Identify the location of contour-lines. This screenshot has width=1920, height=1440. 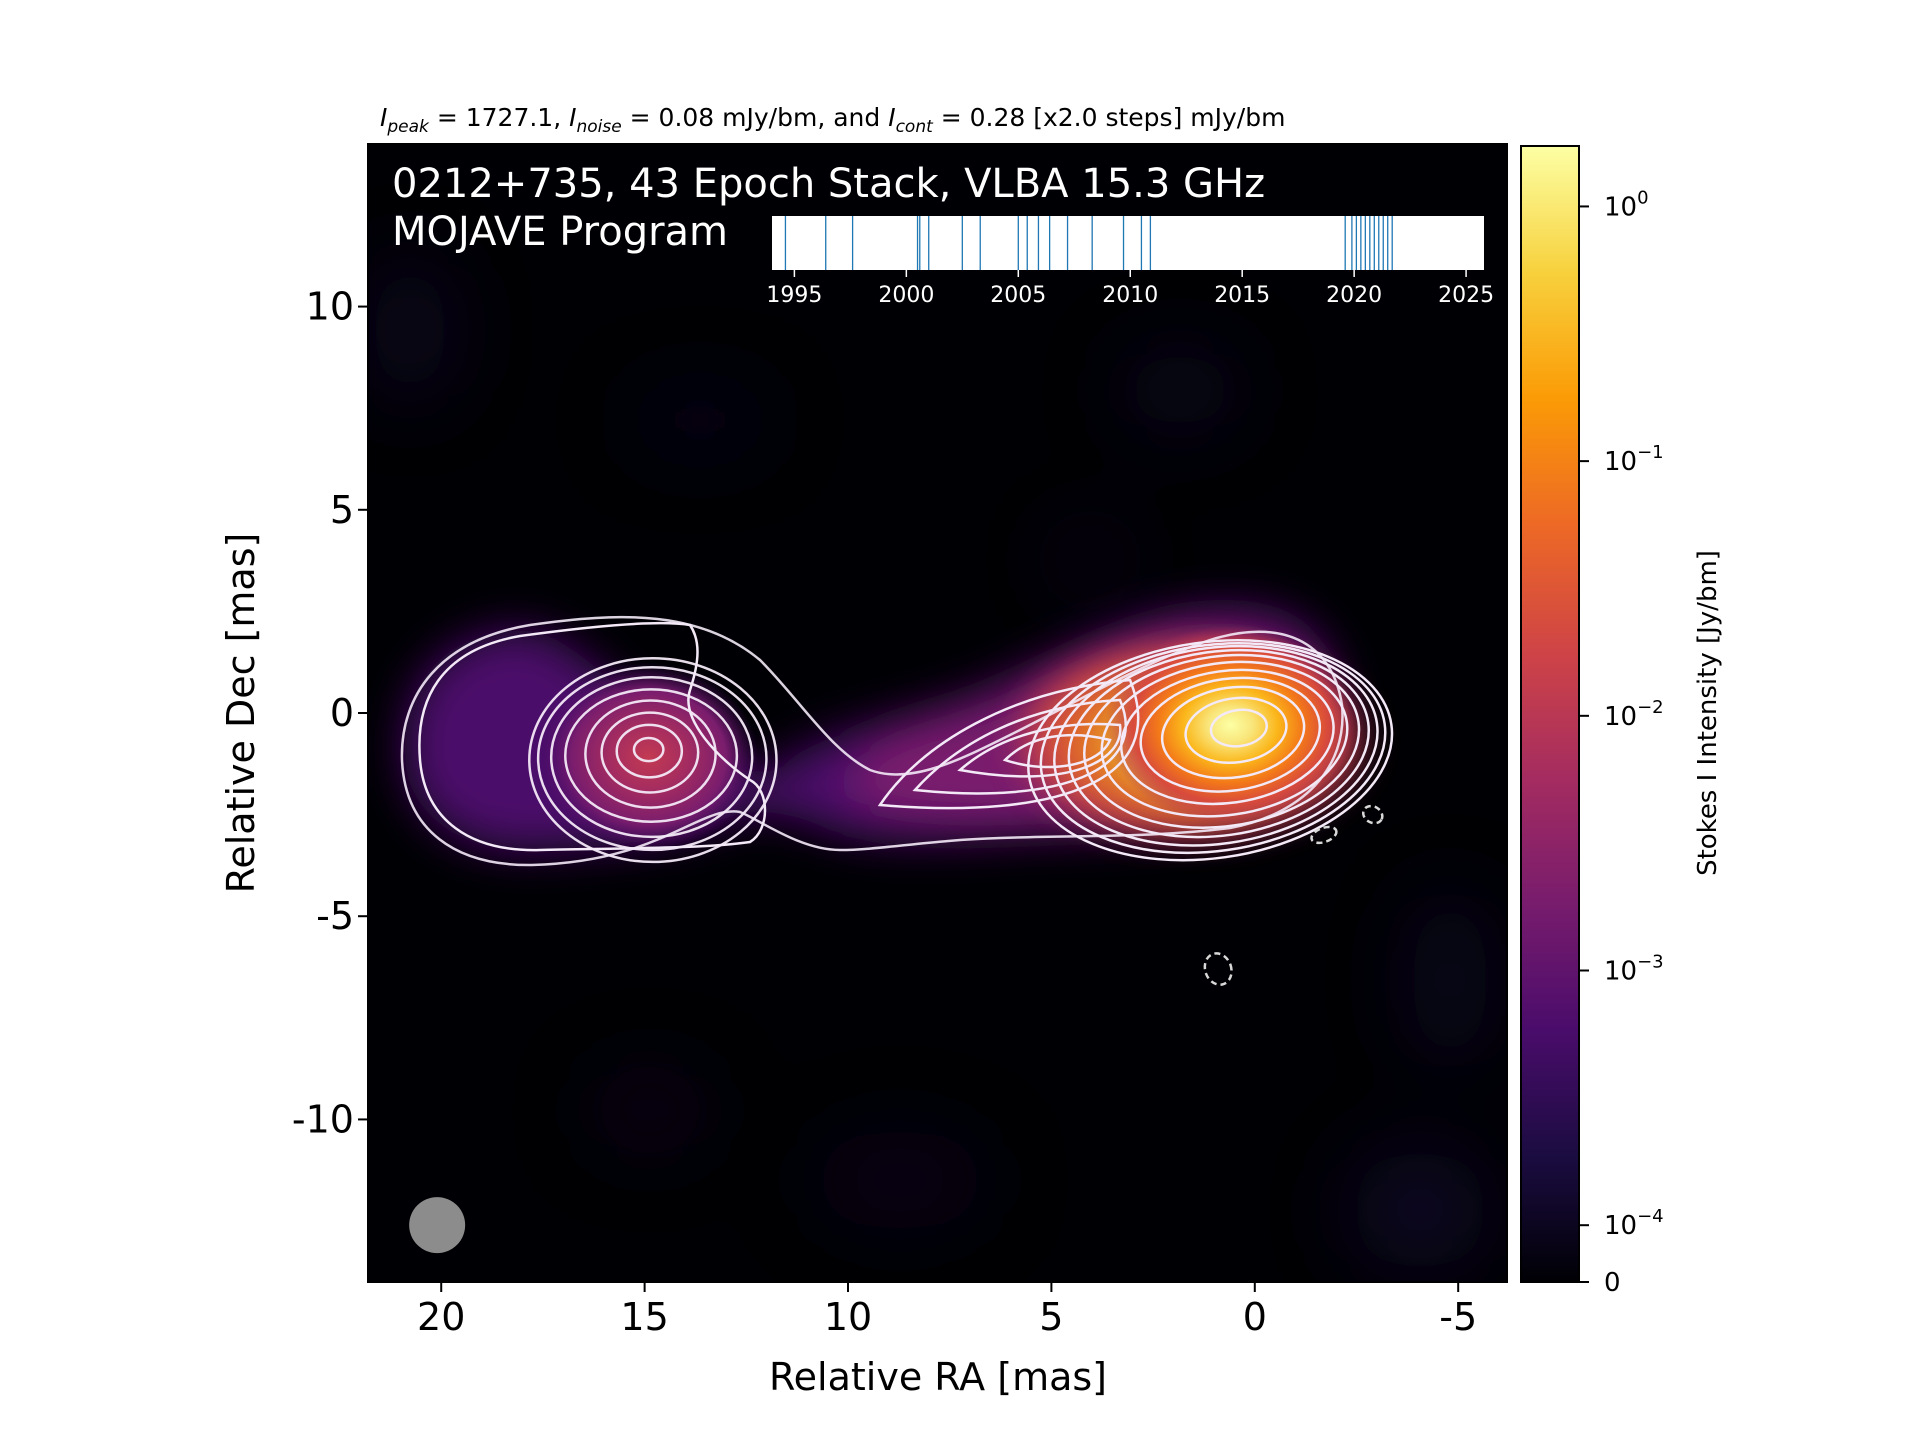
(897, 741).